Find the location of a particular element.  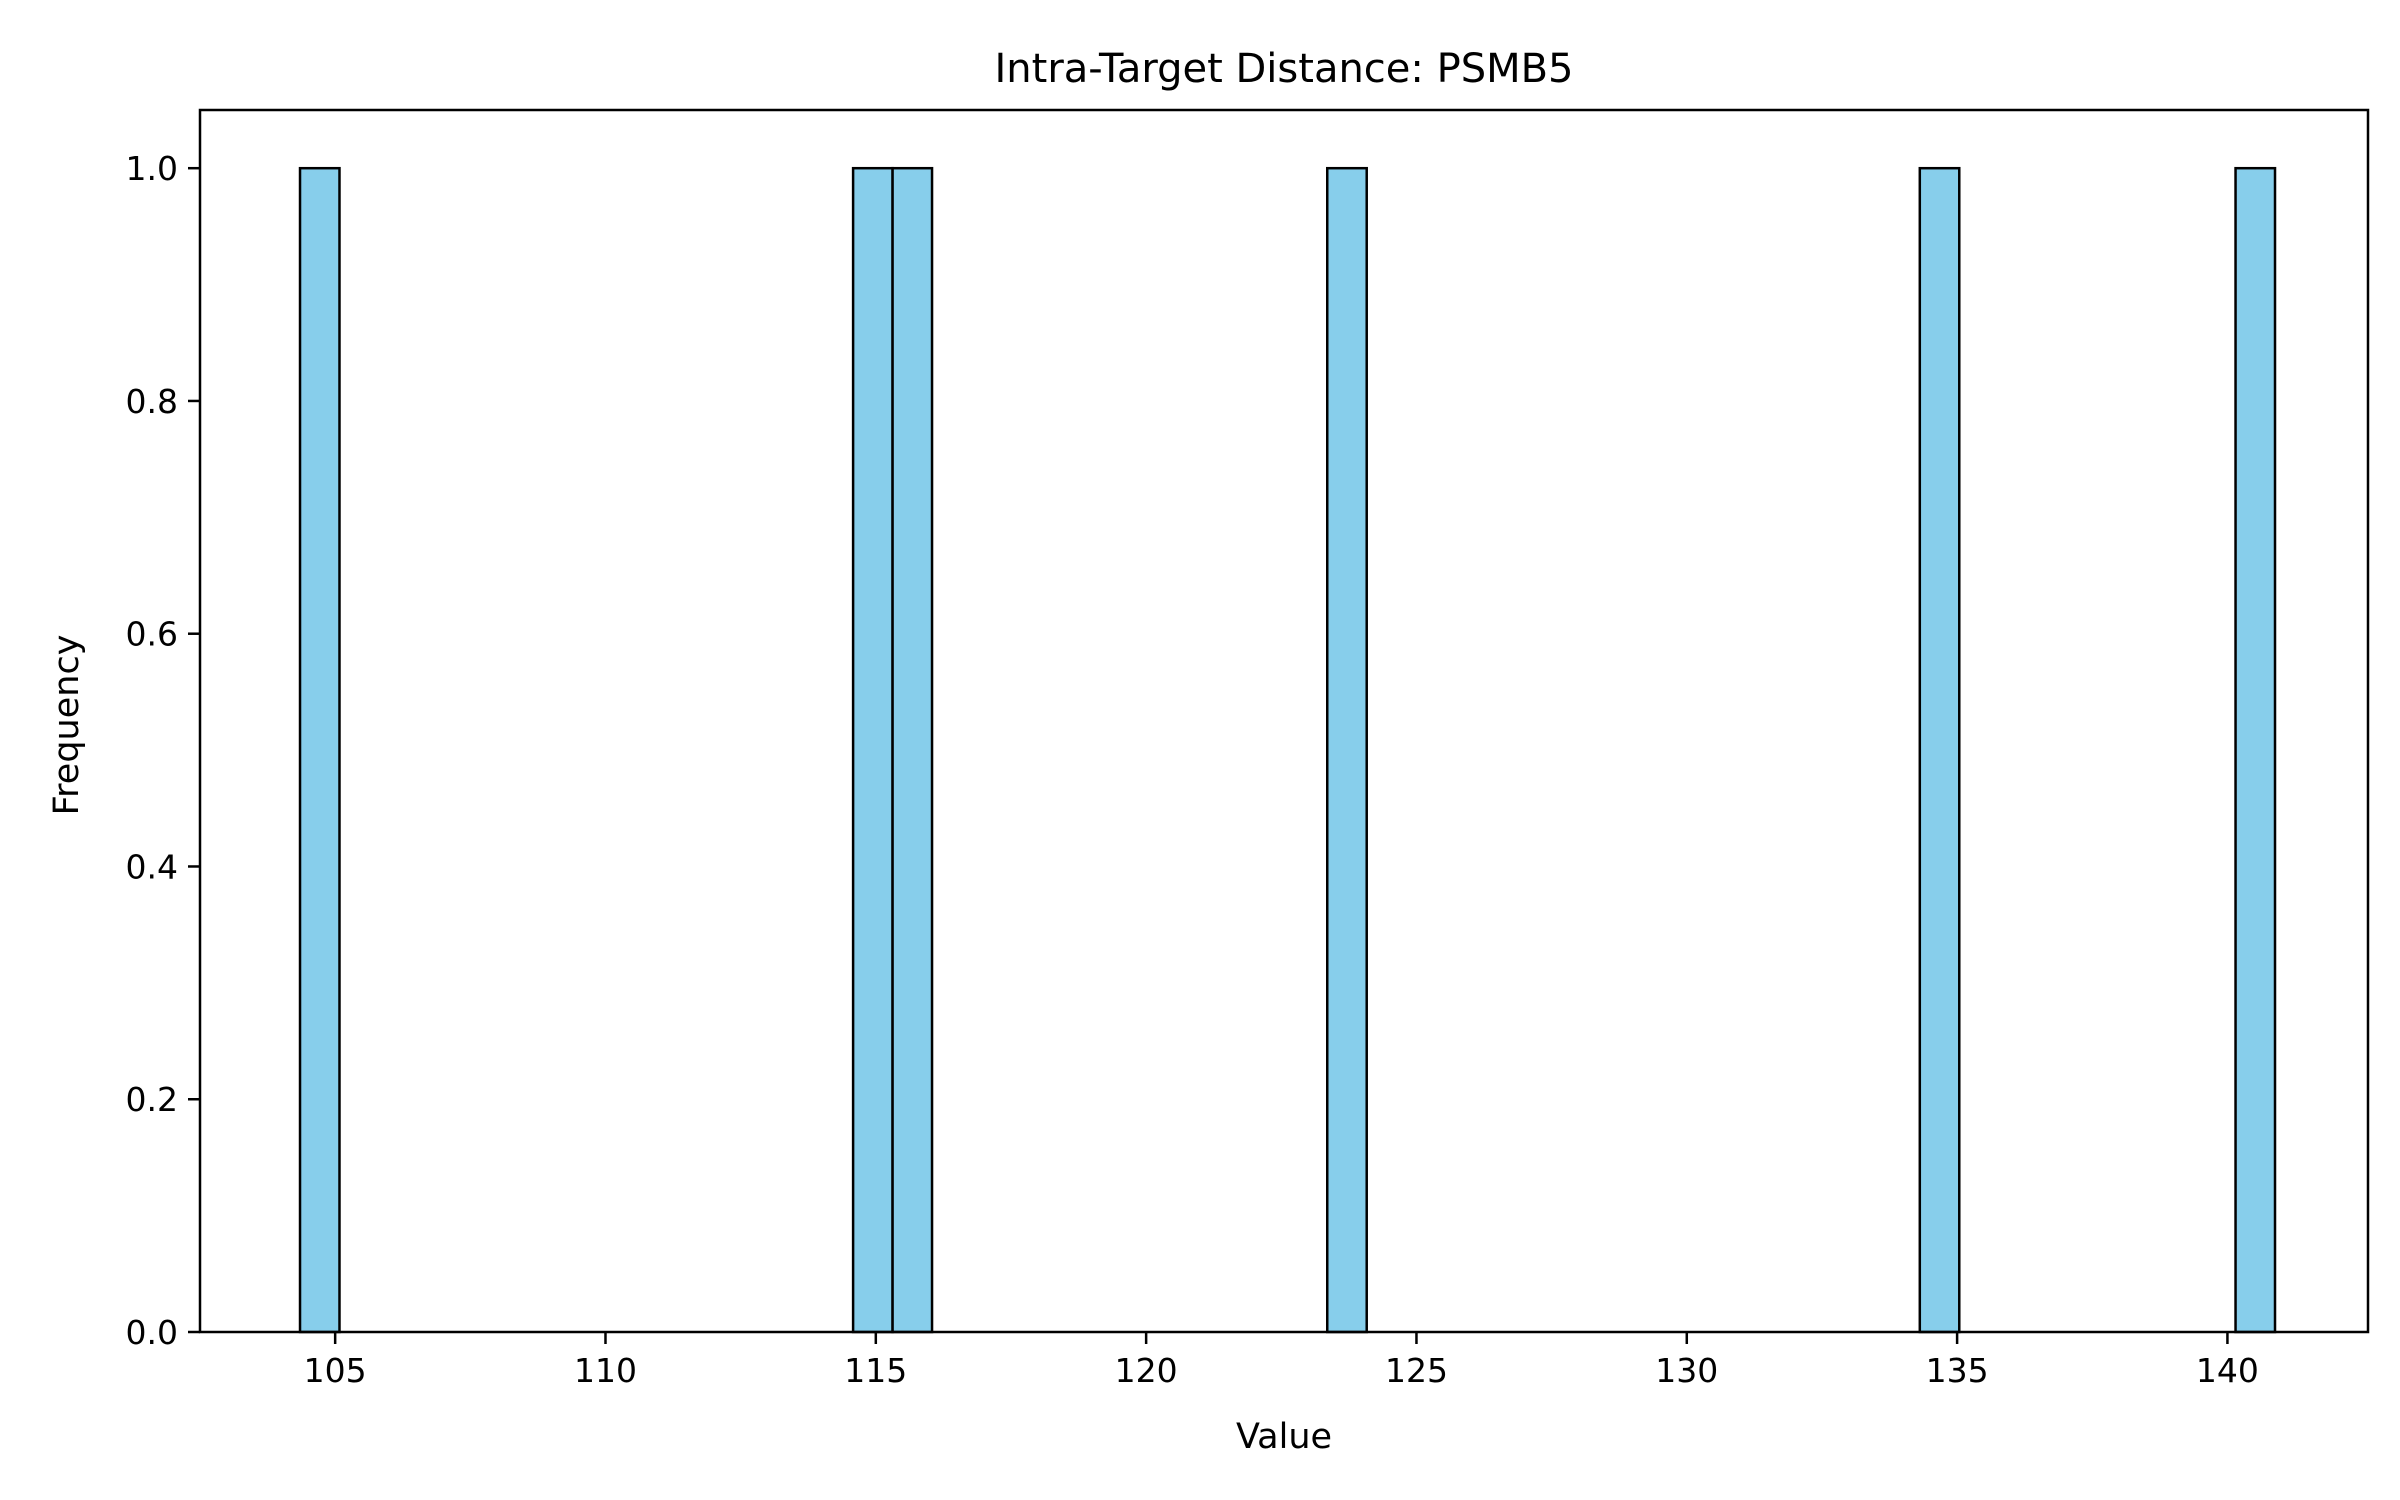

y-tick-label-4: 0.8 is located at coordinates (152, 401).